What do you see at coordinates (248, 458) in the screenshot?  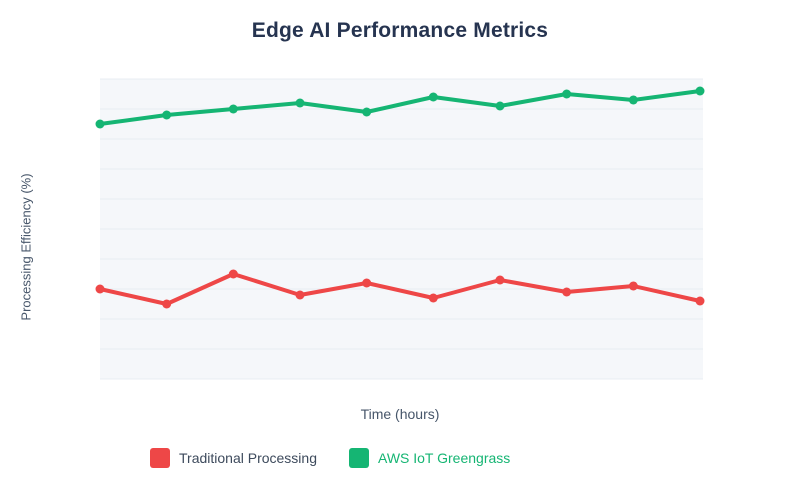 I see `legend-label-traditional-processing: Traditional Processing` at bounding box center [248, 458].